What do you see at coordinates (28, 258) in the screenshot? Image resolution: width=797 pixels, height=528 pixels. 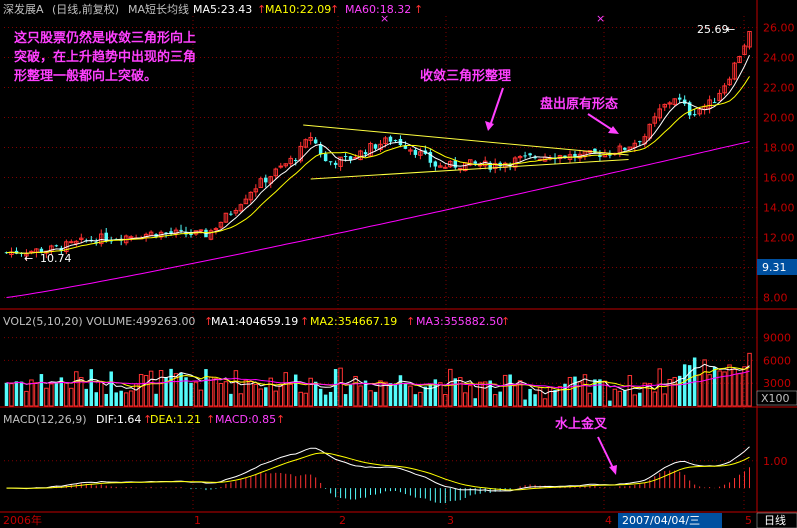 I see `low-arrow-icon: ←` at bounding box center [28, 258].